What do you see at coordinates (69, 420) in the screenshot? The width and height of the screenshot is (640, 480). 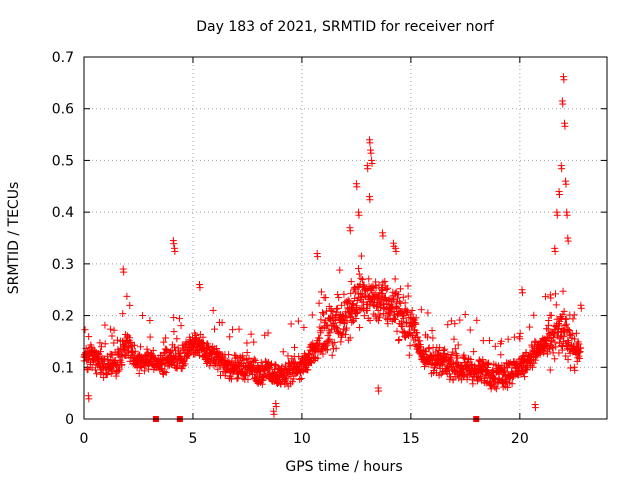 I see `y-tick-label: 0` at bounding box center [69, 420].